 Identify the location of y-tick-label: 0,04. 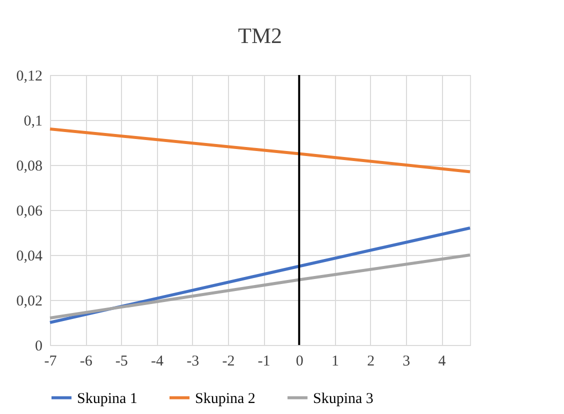
(29, 256).